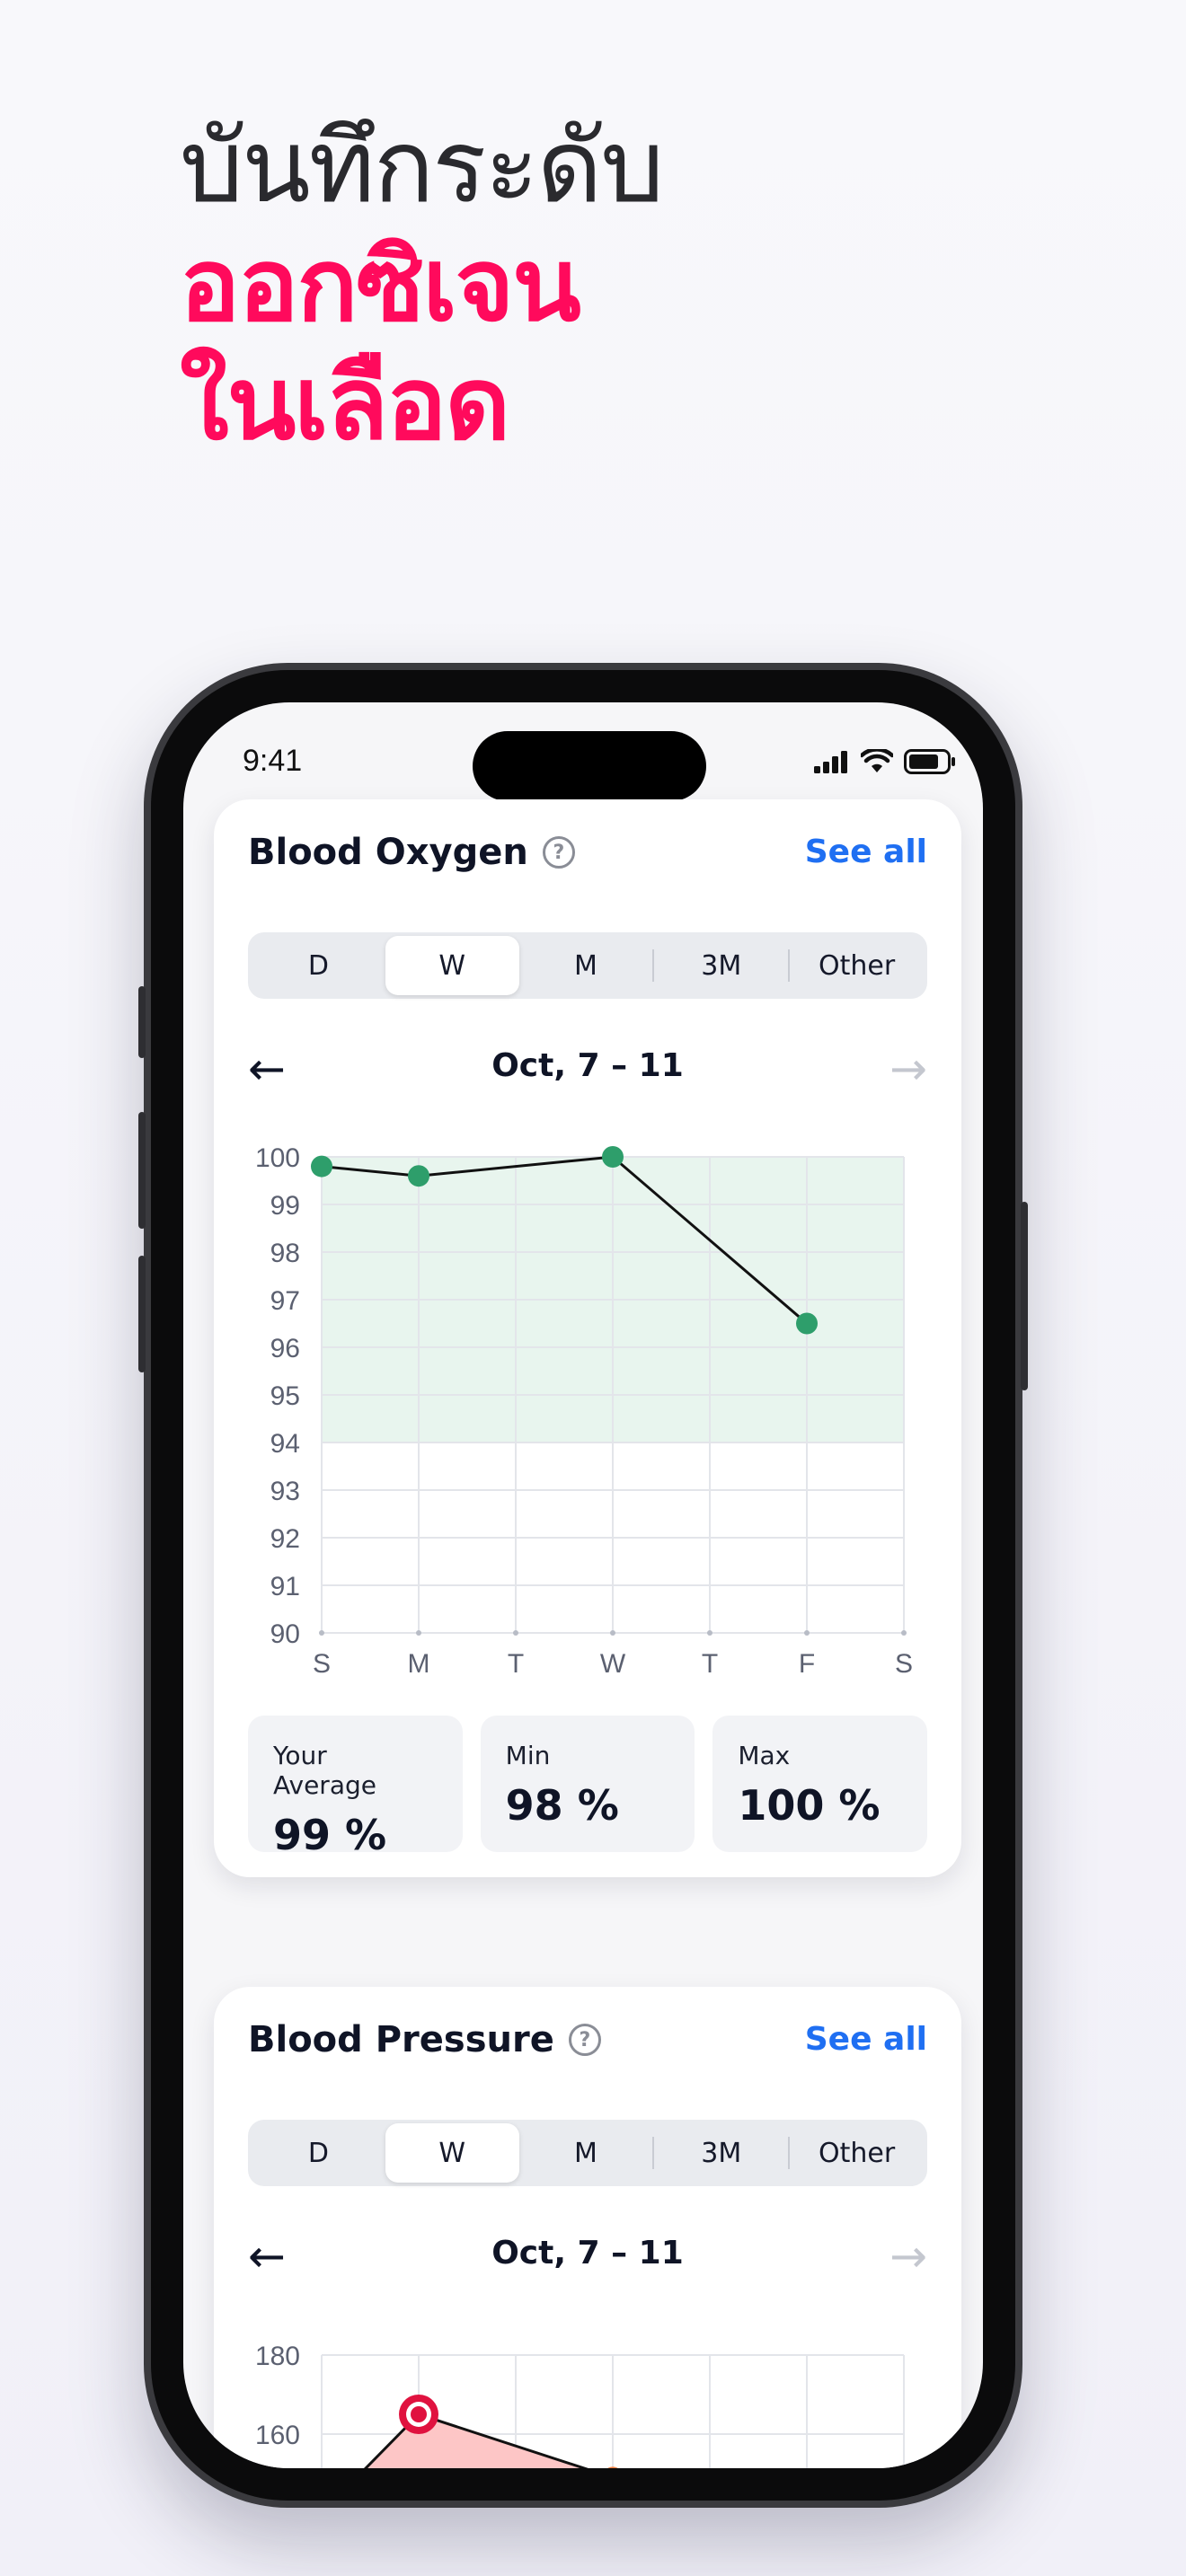  I want to click on stat-value: 100 %, so click(809, 1805).